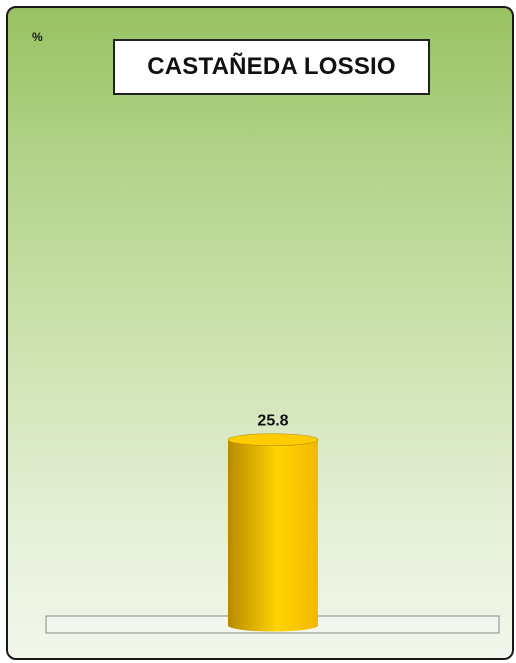 This screenshot has height=663, width=516. Describe the element at coordinates (273, 440) in the screenshot. I see `bar-0-top` at that location.